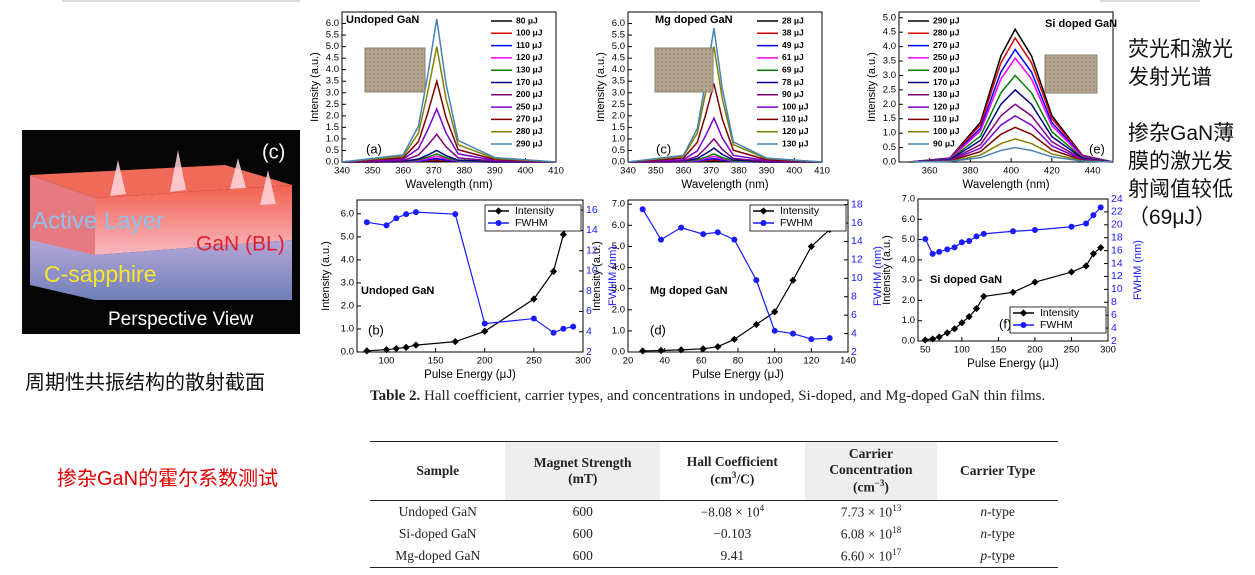  What do you see at coordinates (1056, 325) in the screenshot?
I see `legend-label: FWHM` at bounding box center [1056, 325].